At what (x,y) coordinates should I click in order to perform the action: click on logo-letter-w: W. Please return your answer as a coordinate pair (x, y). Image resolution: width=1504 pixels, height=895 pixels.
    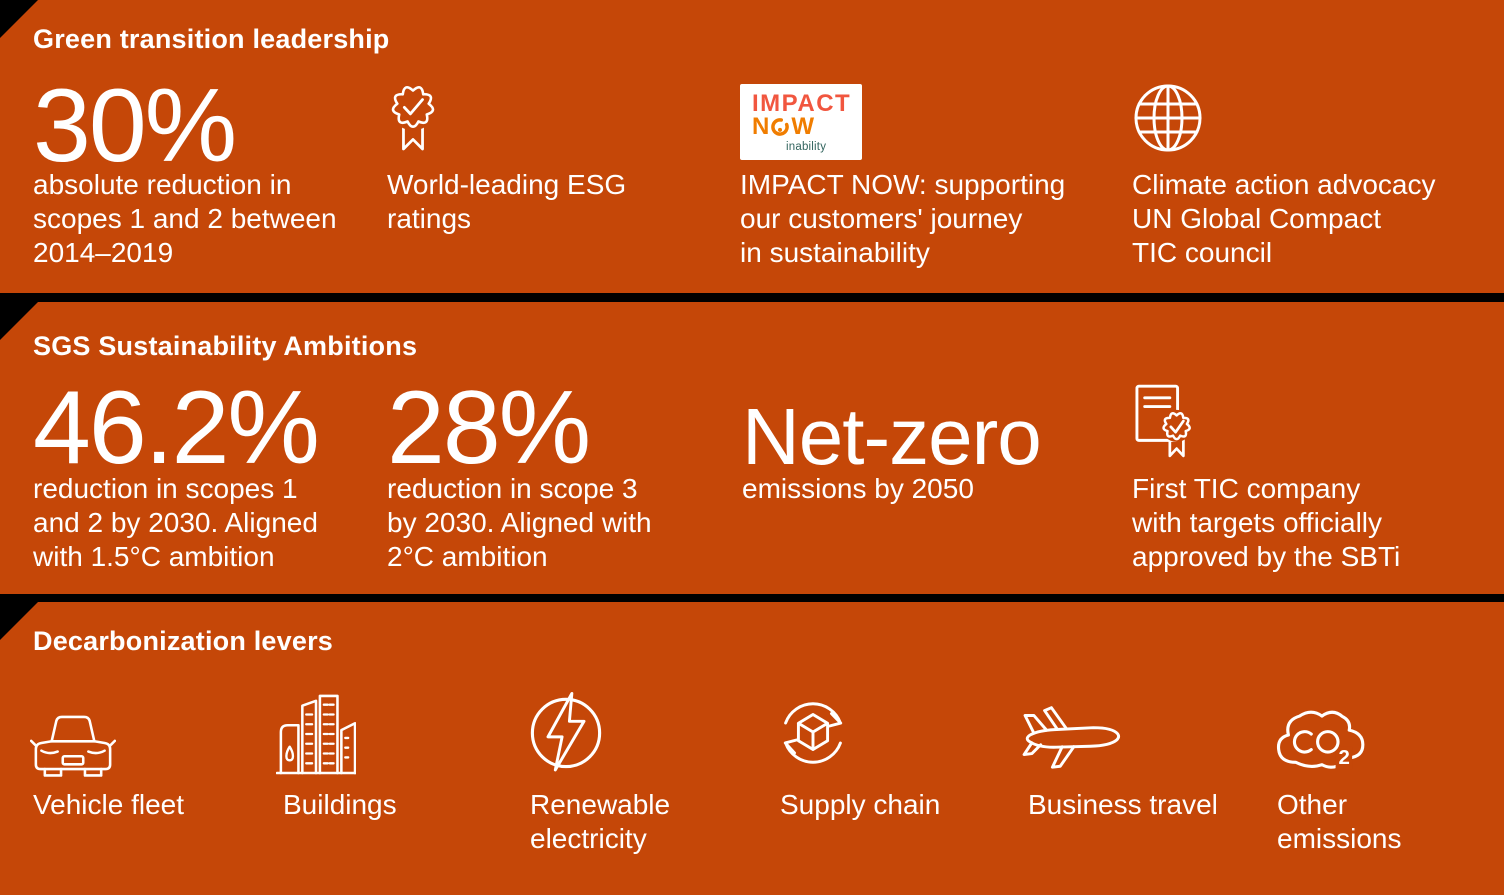
    Looking at the image, I should click on (802, 126).